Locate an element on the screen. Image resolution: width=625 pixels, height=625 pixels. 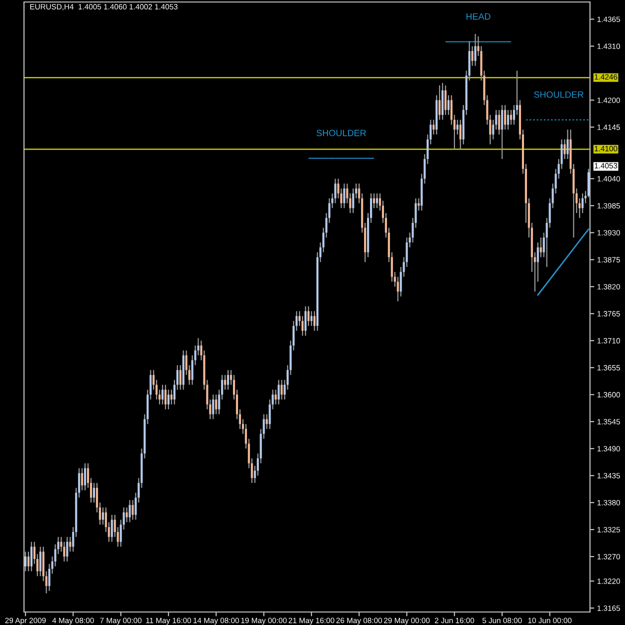
annotation: HEAD is located at coordinates (478, 16).